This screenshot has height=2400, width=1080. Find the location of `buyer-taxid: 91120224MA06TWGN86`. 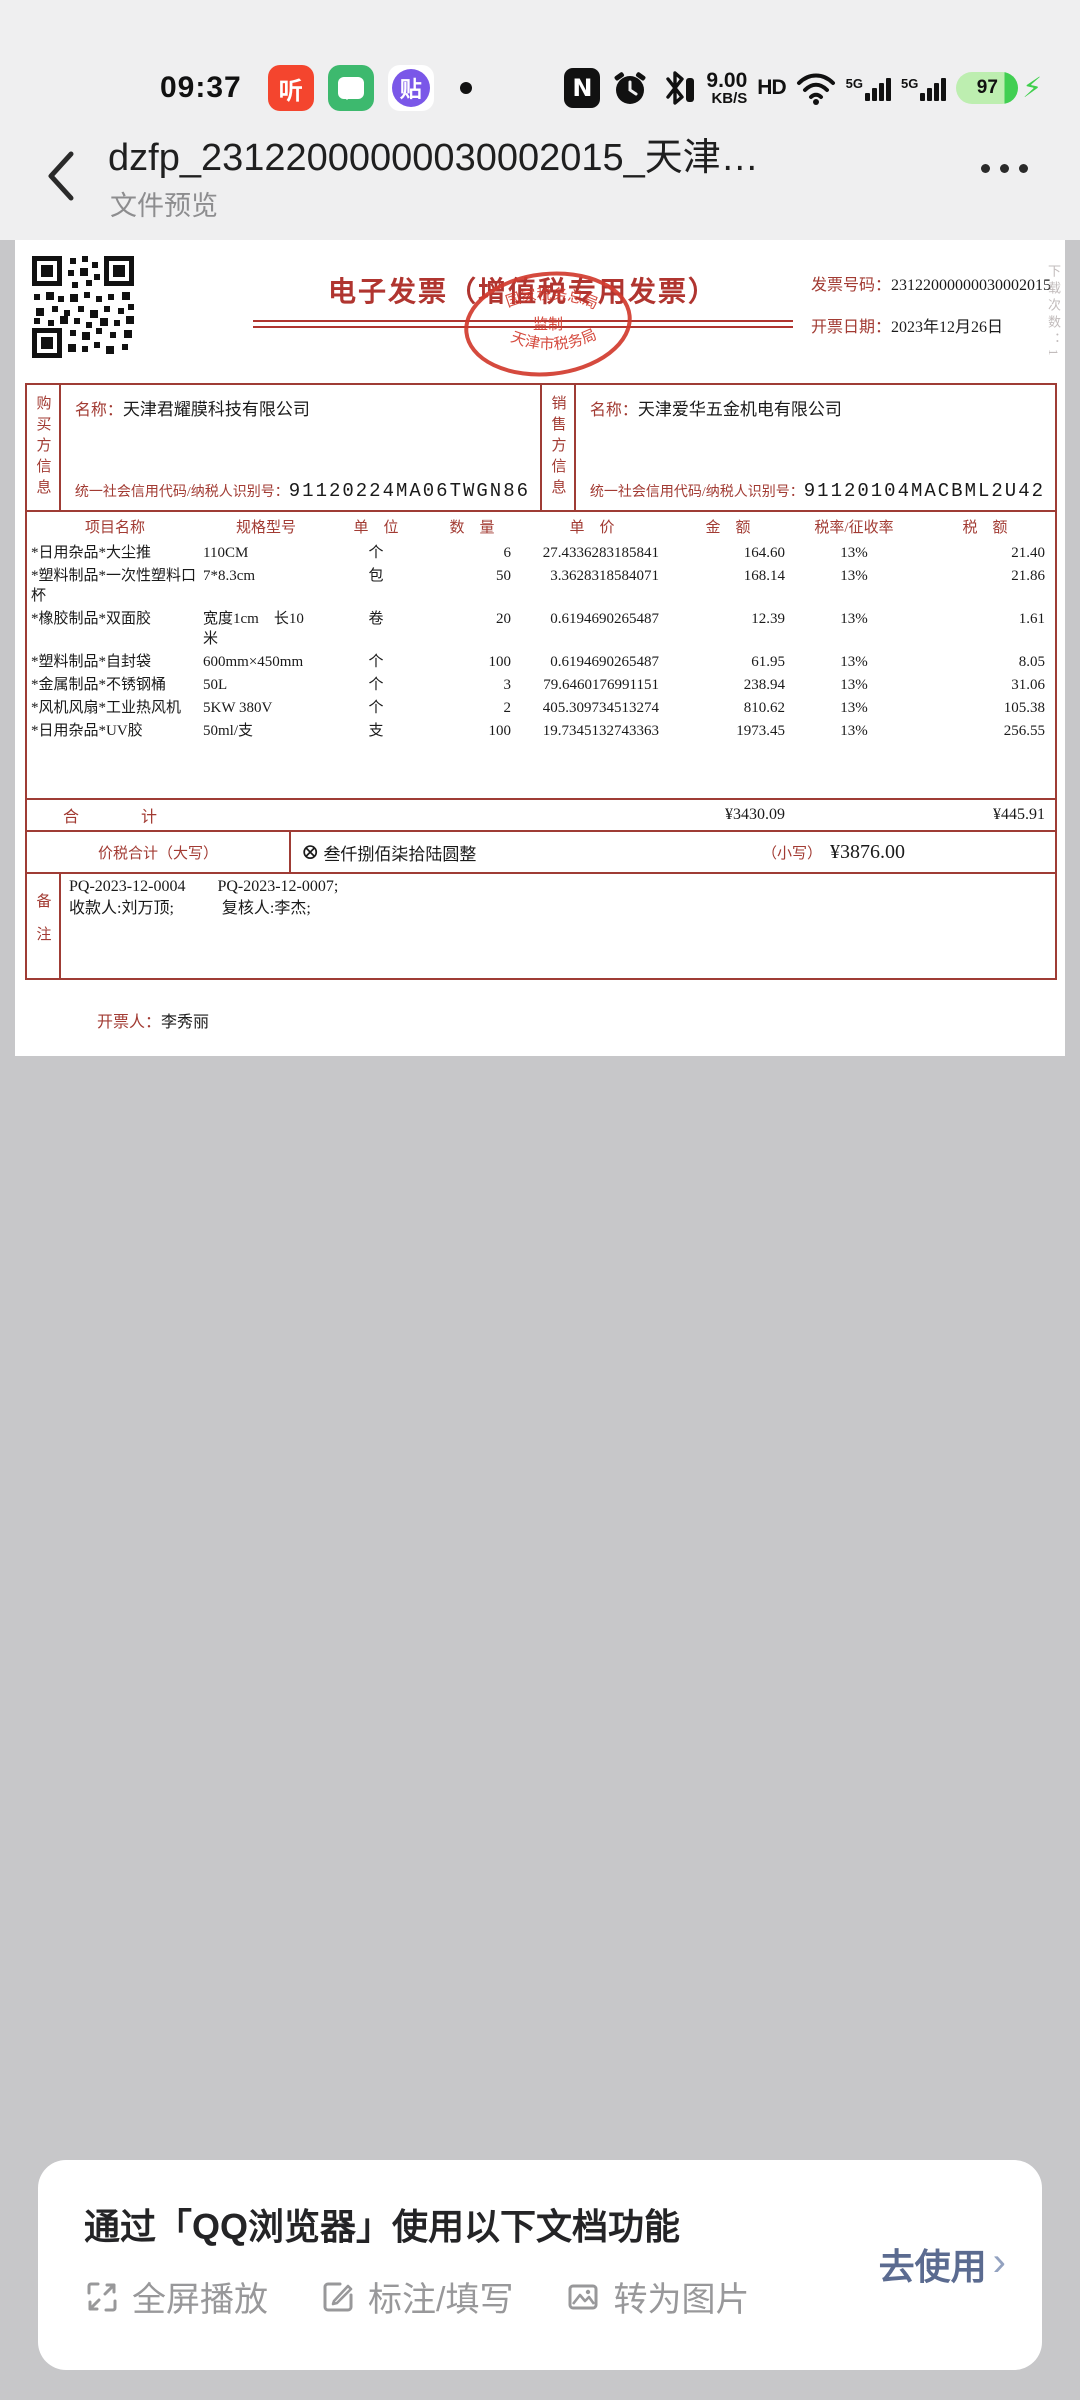

buyer-taxid: 91120224MA06TWGN86 is located at coordinates (409, 491).